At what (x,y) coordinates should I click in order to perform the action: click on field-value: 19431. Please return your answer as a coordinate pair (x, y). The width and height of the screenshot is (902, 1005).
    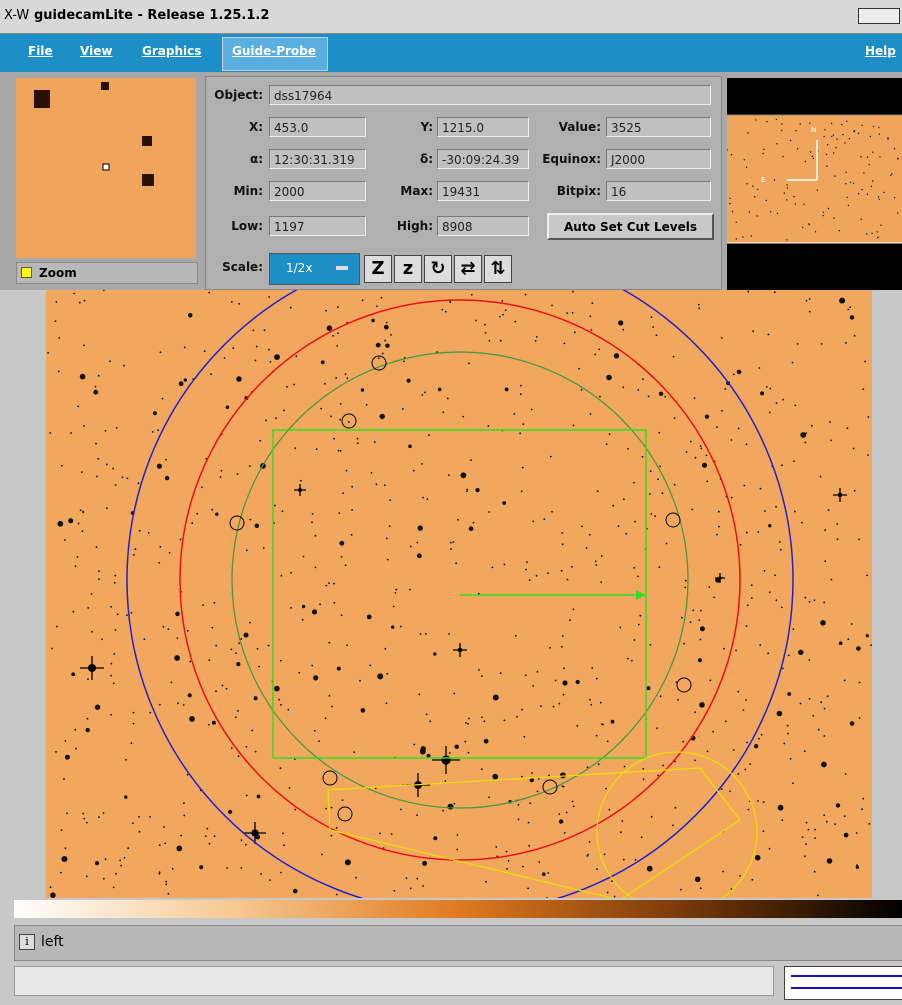
    Looking at the image, I should click on (483, 191).